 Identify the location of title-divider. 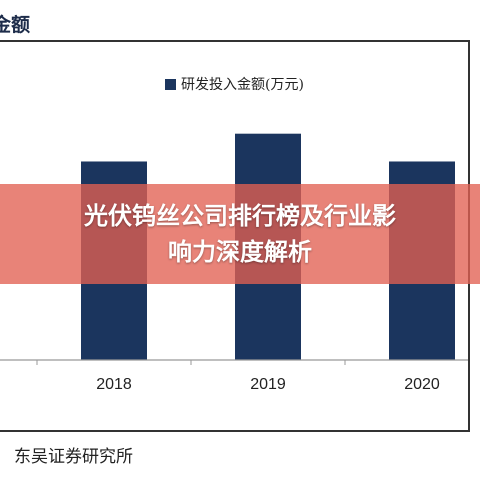
(235, 41).